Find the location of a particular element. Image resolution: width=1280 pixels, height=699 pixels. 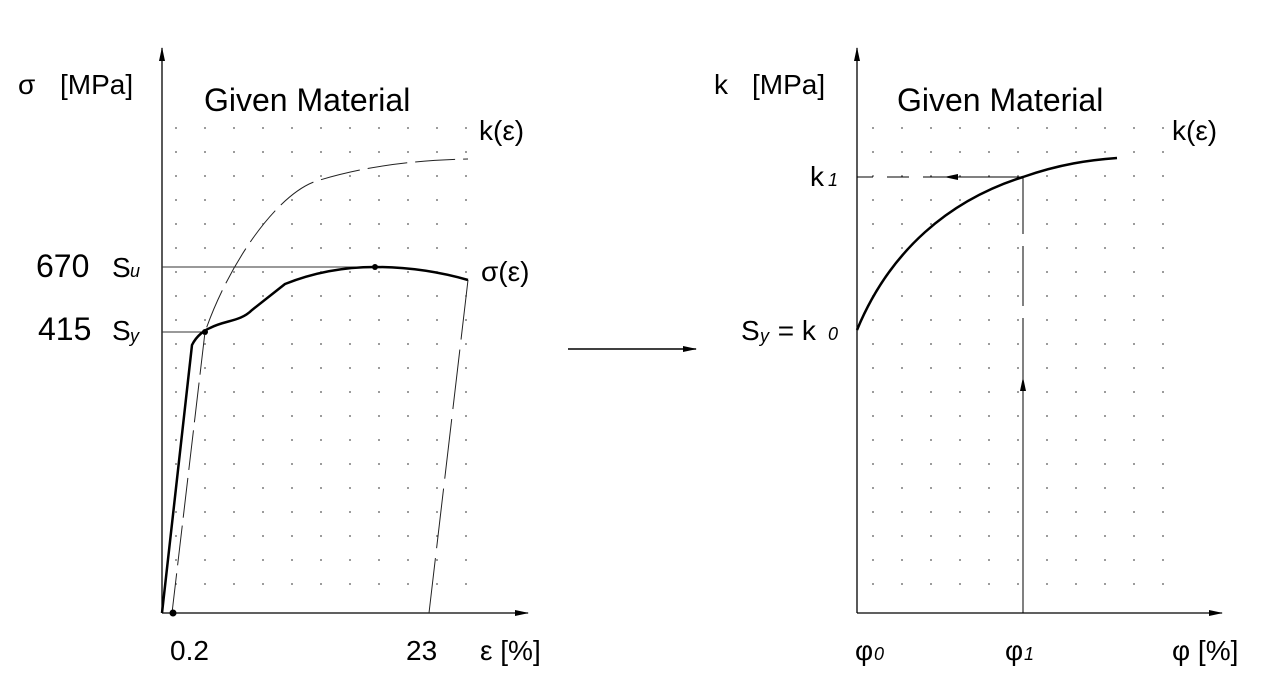

yield-point is located at coordinates (205, 332).